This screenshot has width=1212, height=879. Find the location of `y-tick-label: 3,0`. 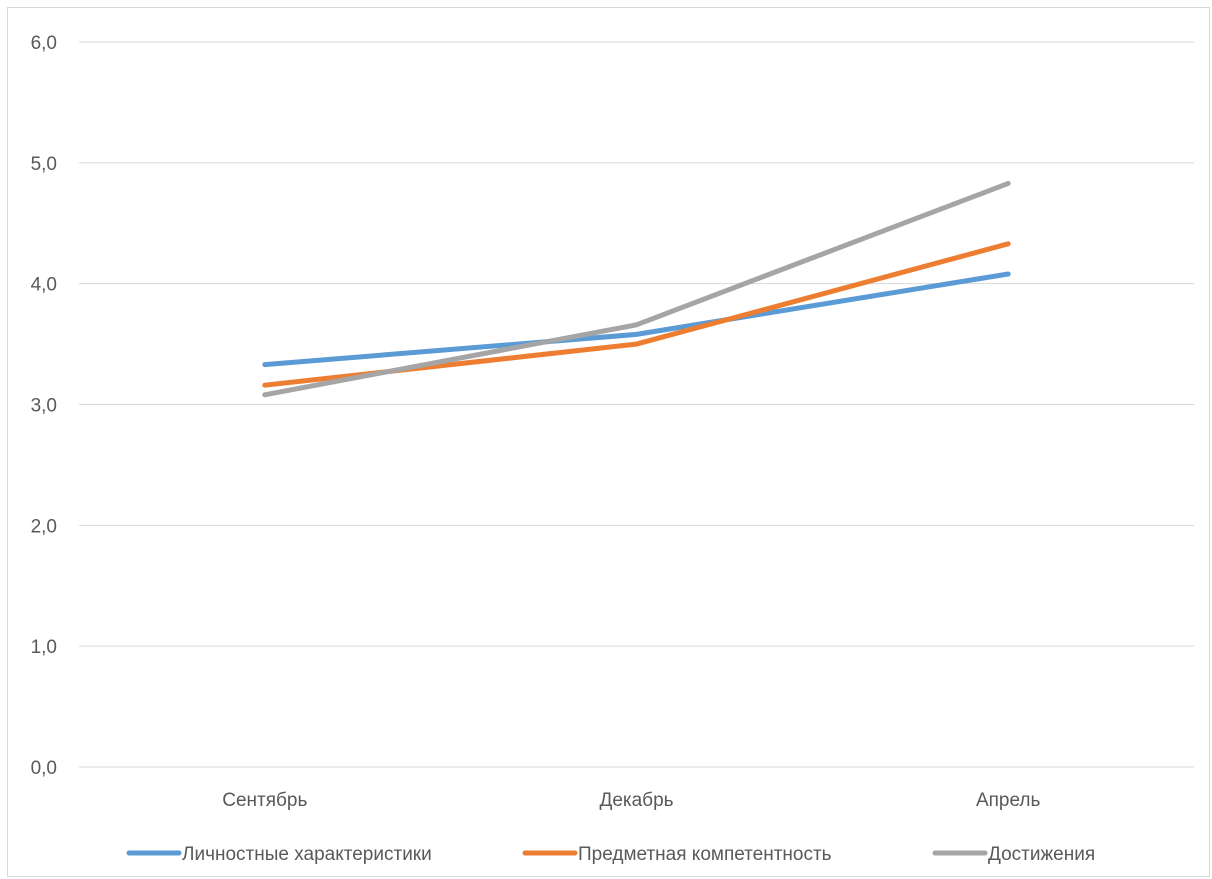

y-tick-label: 3,0 is located at coordinates (44, 406).